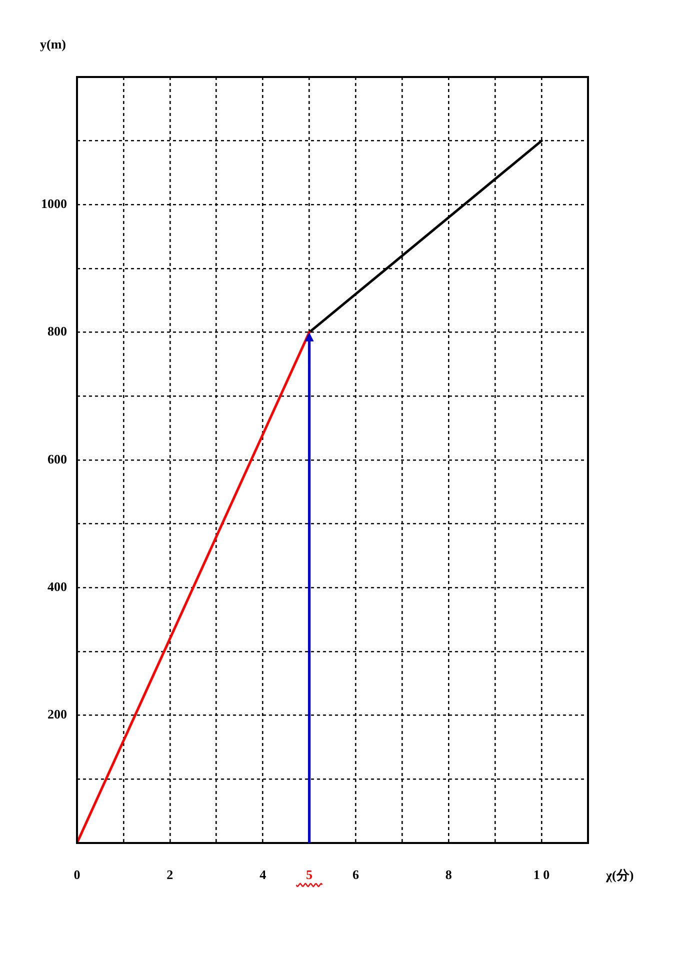 The width and height of the screenshot is (688, 971). I want to click on y-axis-title: y(m), so click(53, 44).